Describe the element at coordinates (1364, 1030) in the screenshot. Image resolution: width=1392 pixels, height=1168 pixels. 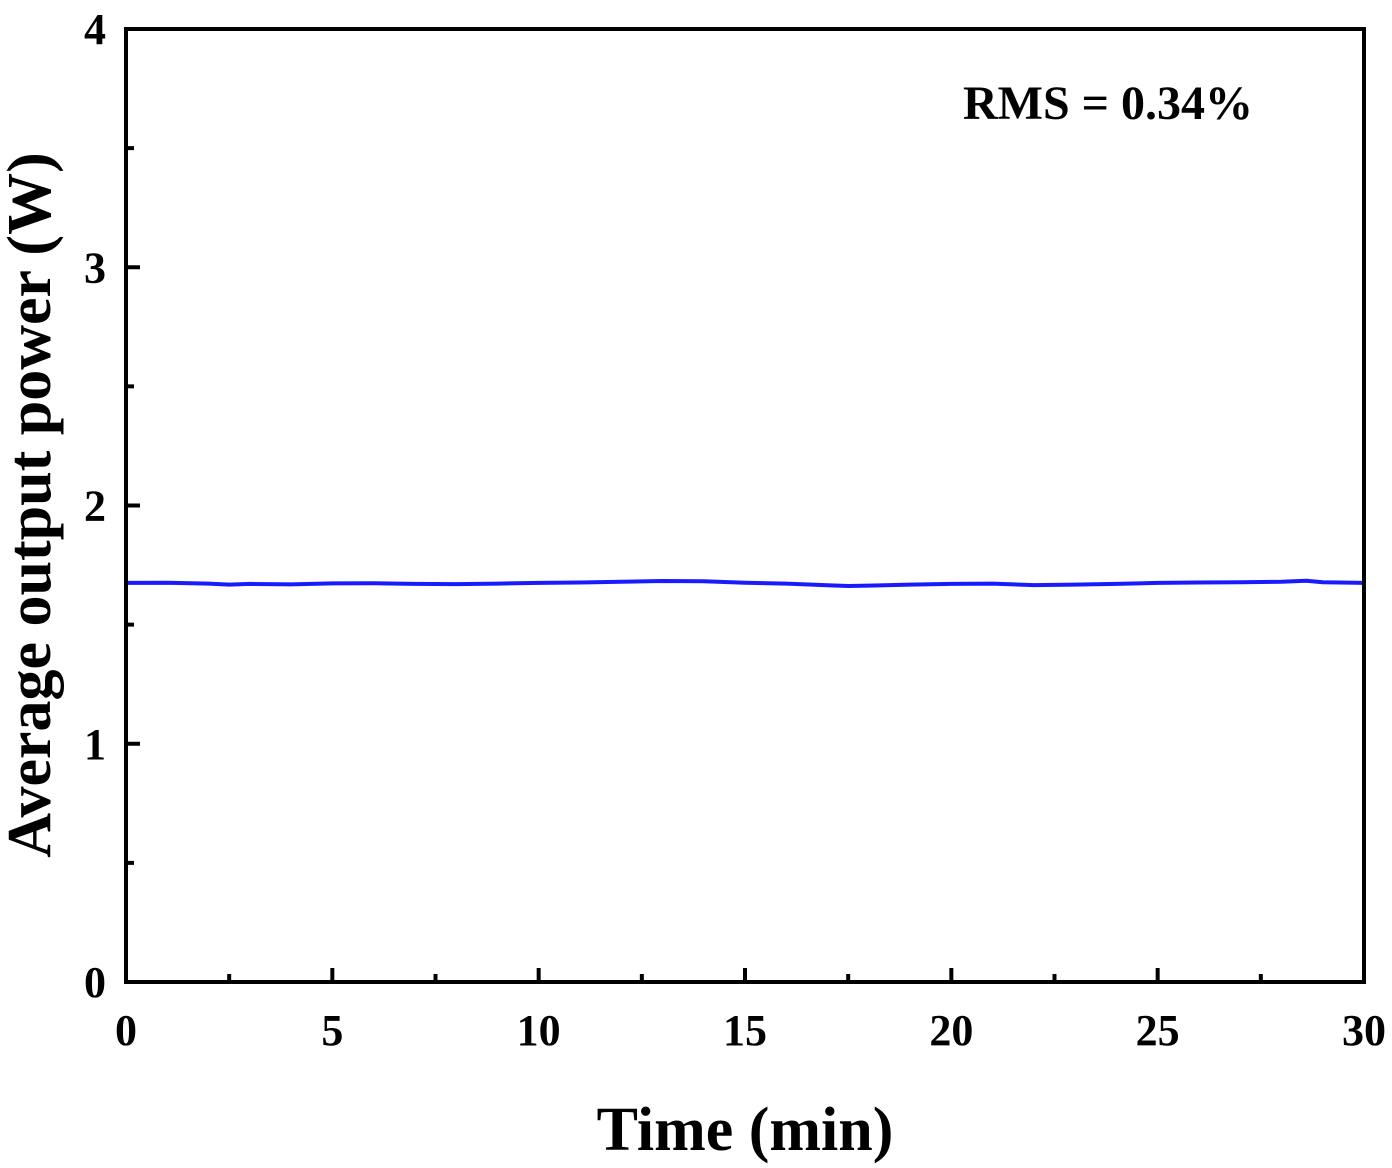
I see `x-tick-label: 30` at that location.